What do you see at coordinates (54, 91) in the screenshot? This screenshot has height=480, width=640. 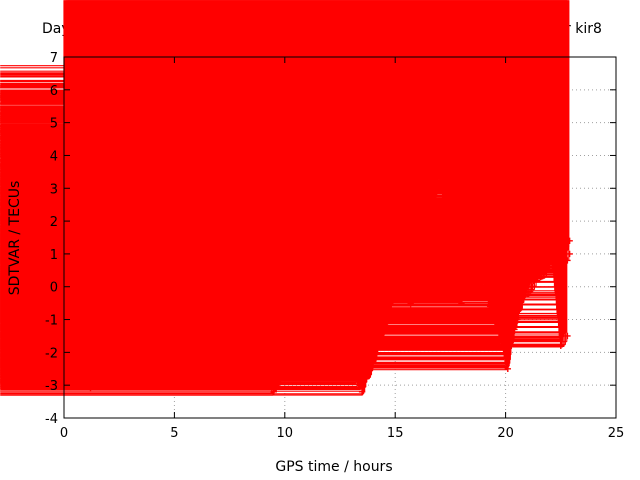 I see `y-tick-label: 6` at bounding box center [54, 91].